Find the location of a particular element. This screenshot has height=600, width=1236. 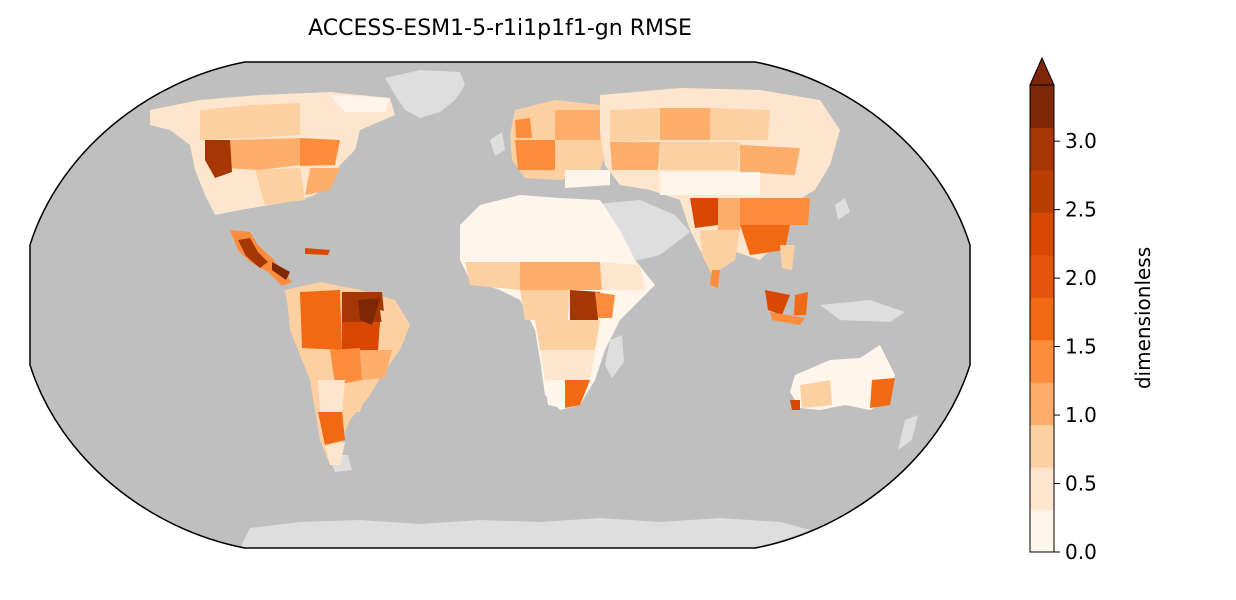

colorbar-tick-label: 2.0 is located at coordinates (1081, 278).